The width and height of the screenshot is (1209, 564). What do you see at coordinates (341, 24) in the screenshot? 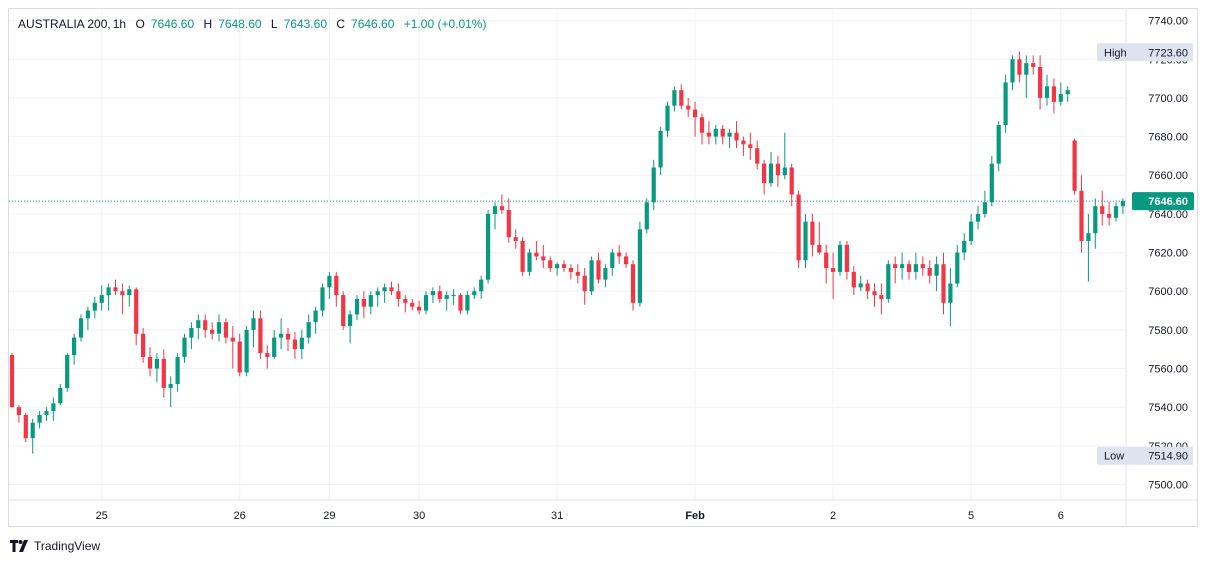
I see `close-label: C` at bounding box center [341, 24].